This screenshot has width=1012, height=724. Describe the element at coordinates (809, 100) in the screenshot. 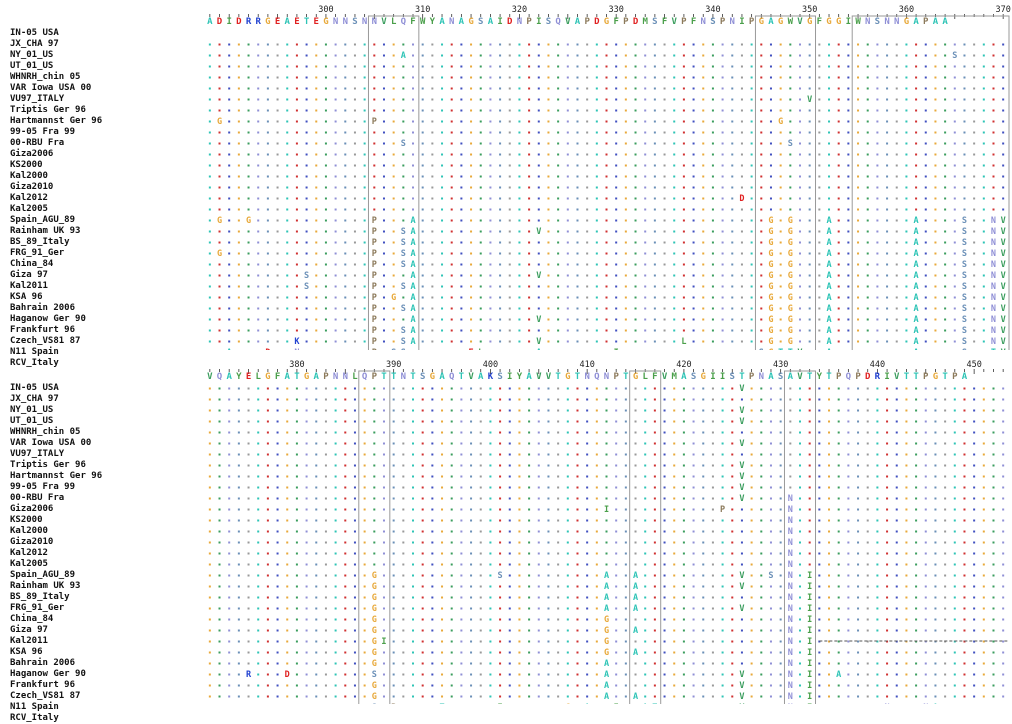

I see `residue-substitution: V` at that location.